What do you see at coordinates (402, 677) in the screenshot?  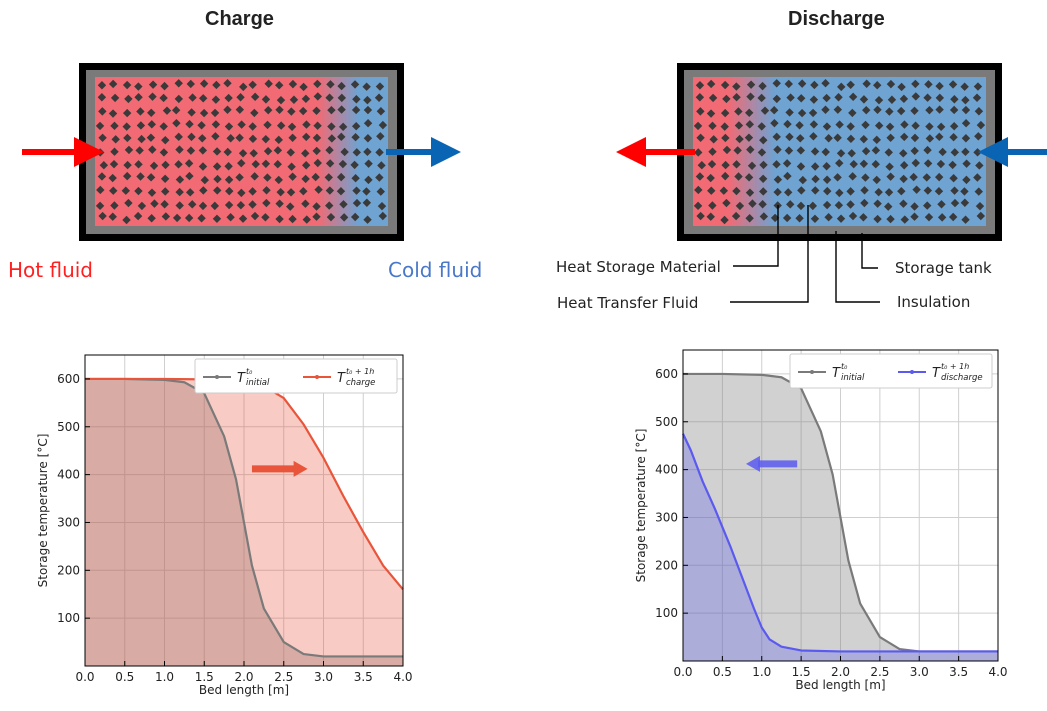 I see `x-tick-label: 4.0` at bounding box center [402, 677].